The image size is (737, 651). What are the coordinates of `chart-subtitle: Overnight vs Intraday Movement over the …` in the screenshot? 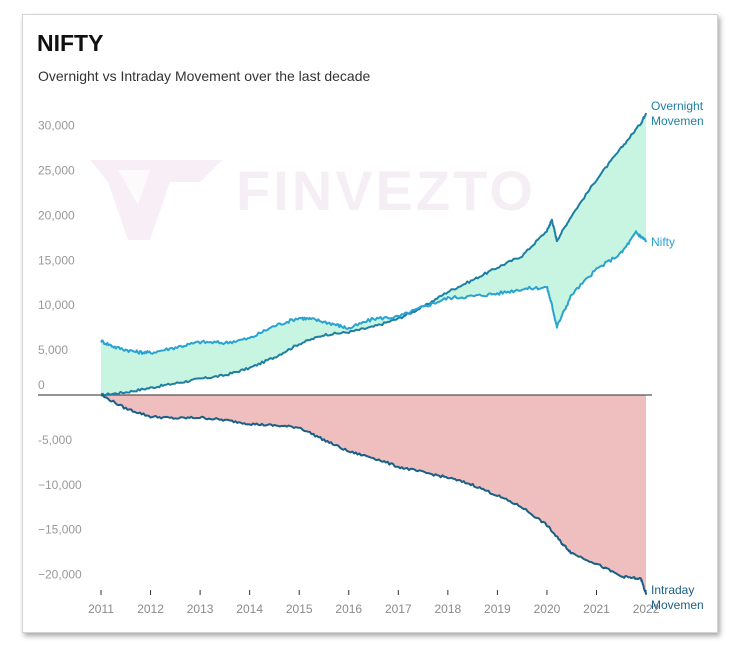 It's located at (204, 76).